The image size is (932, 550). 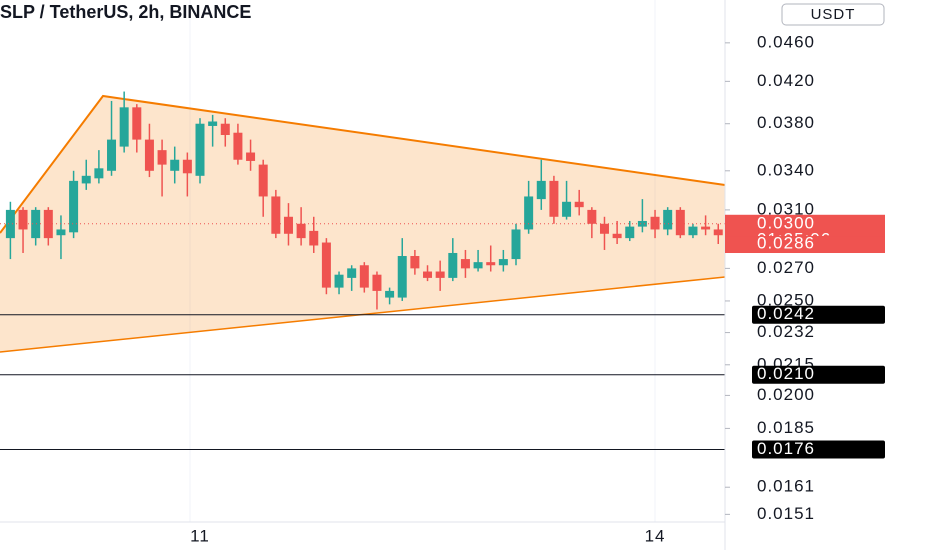 What do you see at coordinates (200, 535) in the screenshot?
I see `x-tick-label: 11` at bounding box center [200, 535].